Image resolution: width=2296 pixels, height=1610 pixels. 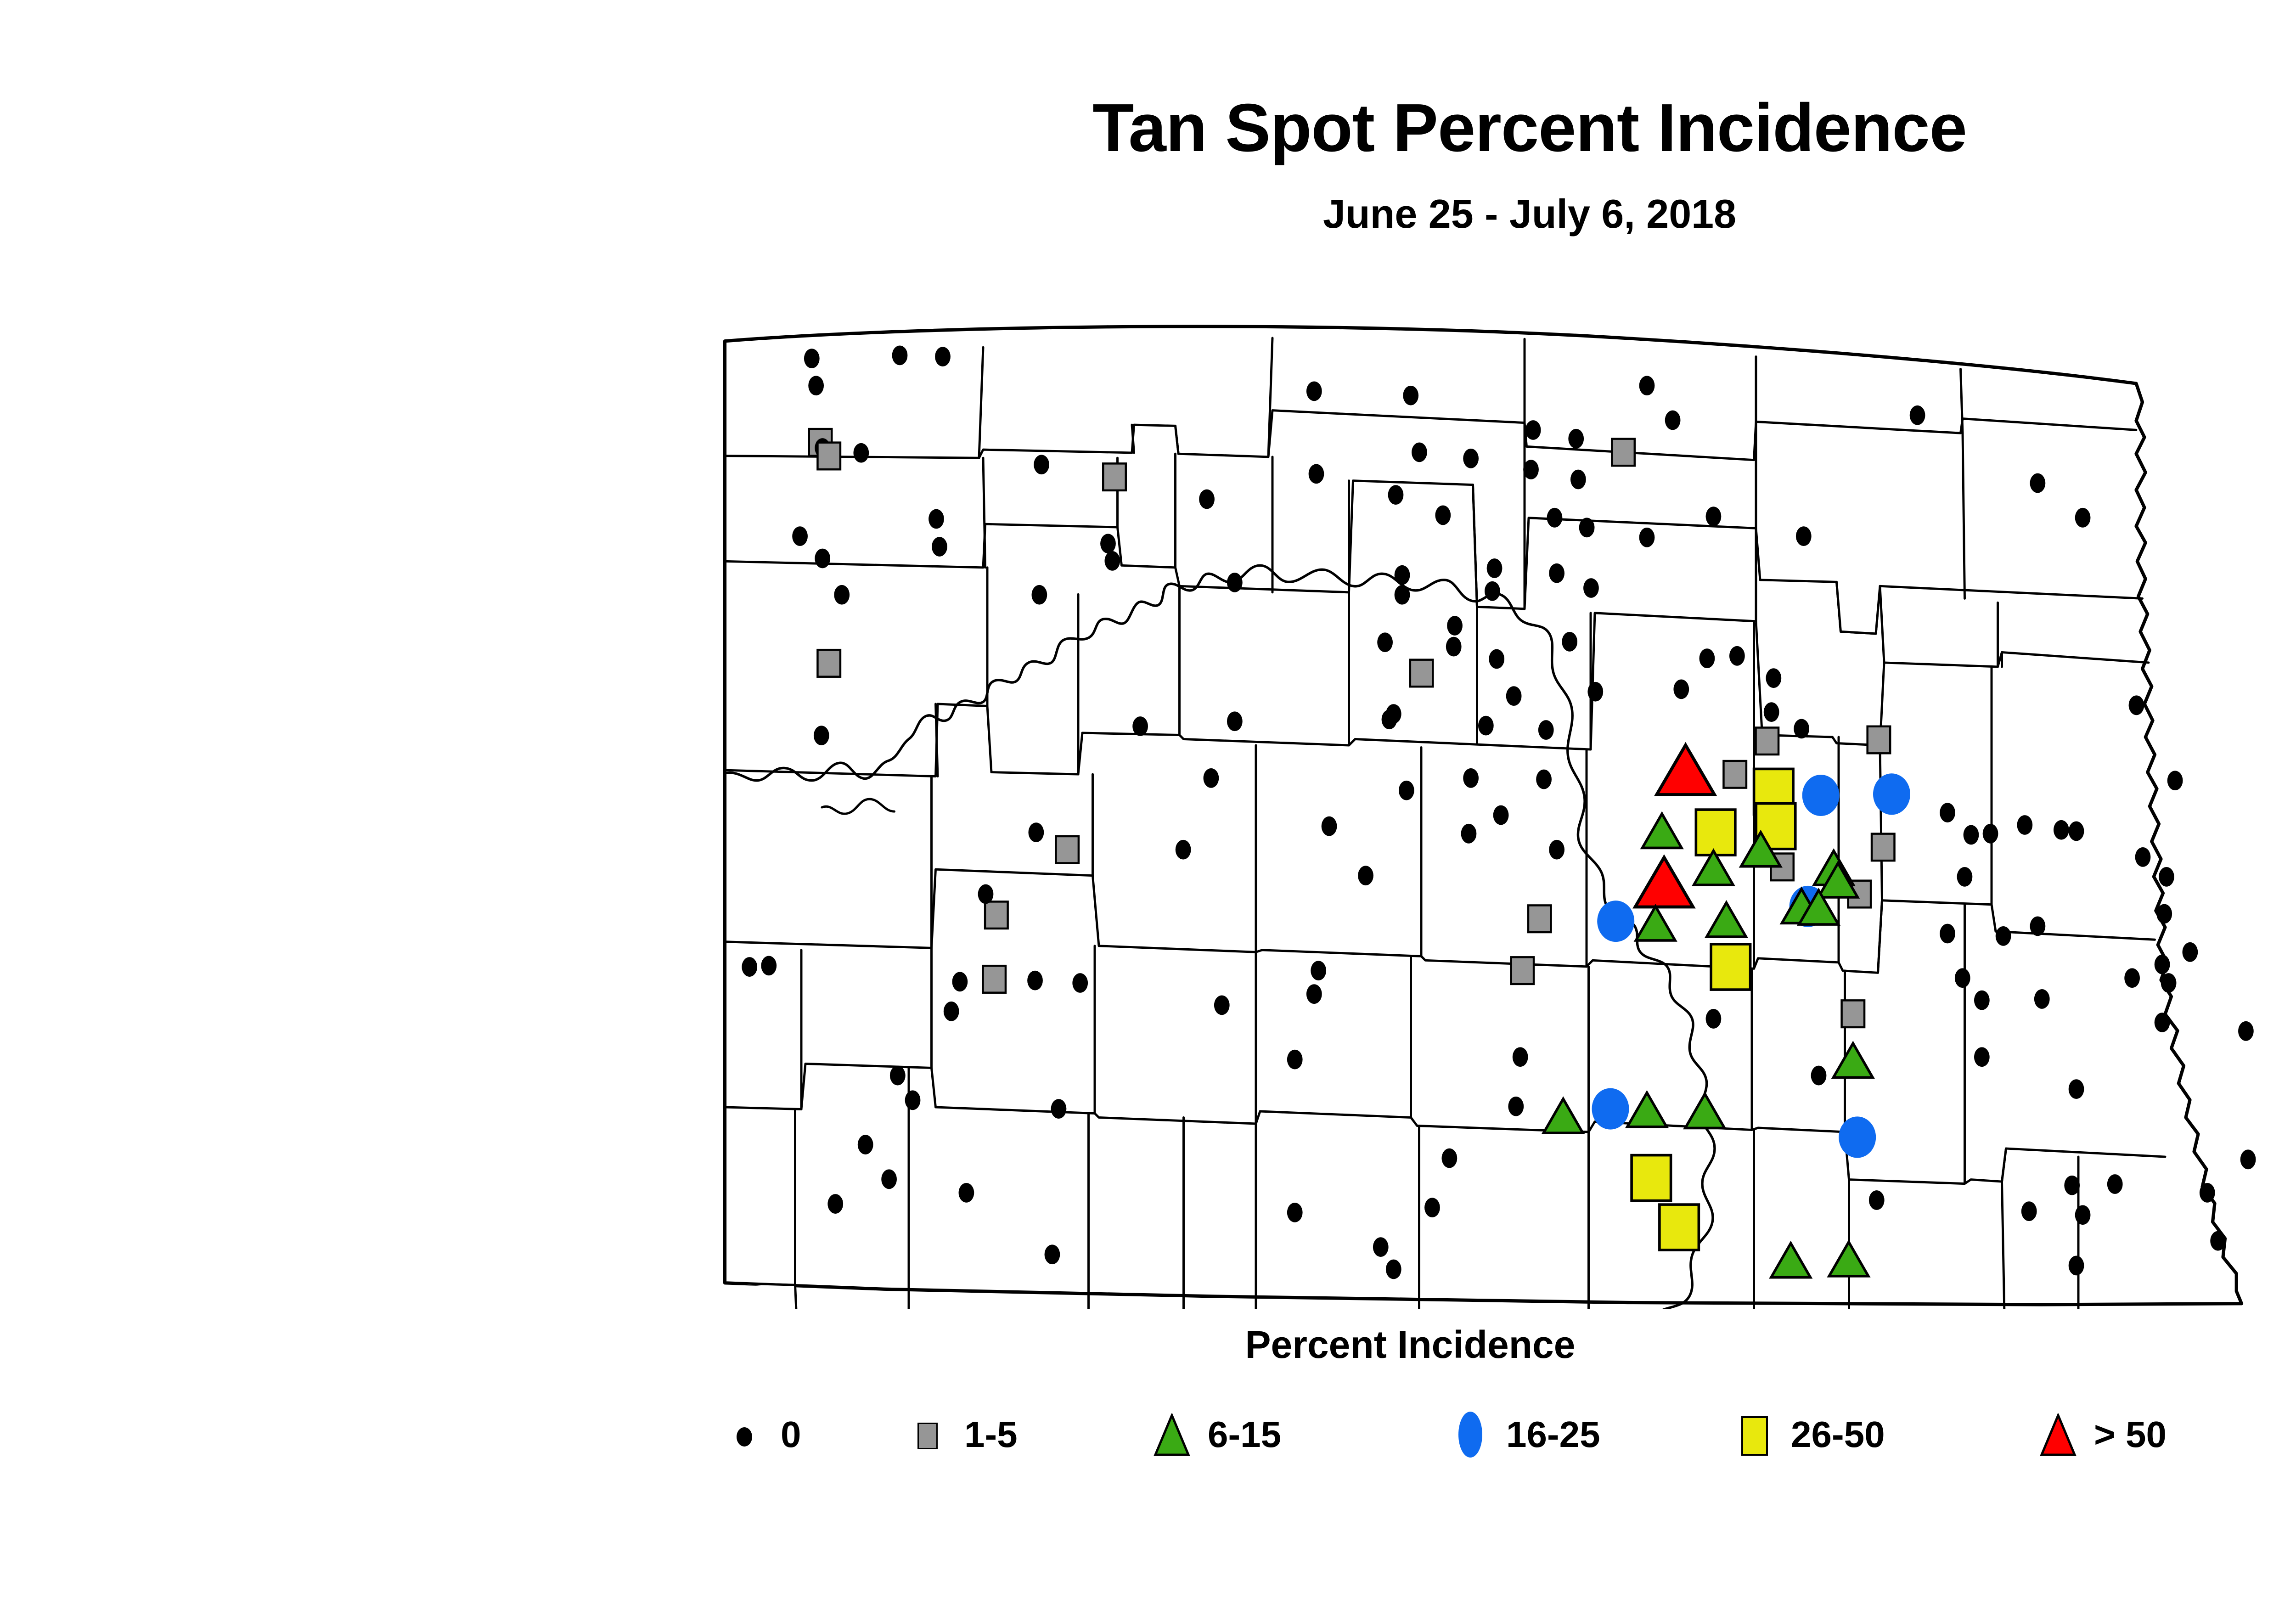 I want to click on legend-label-2: 6-15, so click(x=1245, y=1435).